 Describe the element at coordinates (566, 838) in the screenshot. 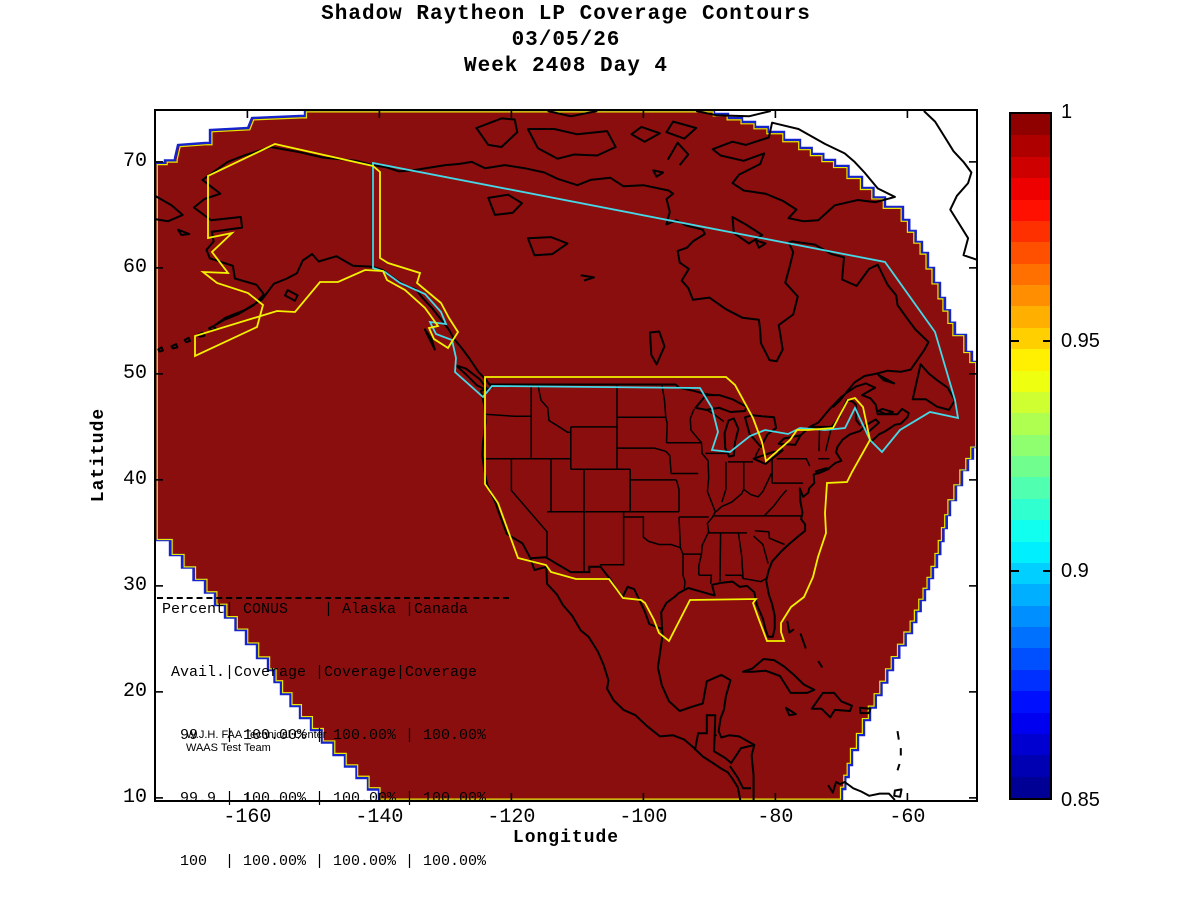

I see `x-axis-label: Longitude` at that location.